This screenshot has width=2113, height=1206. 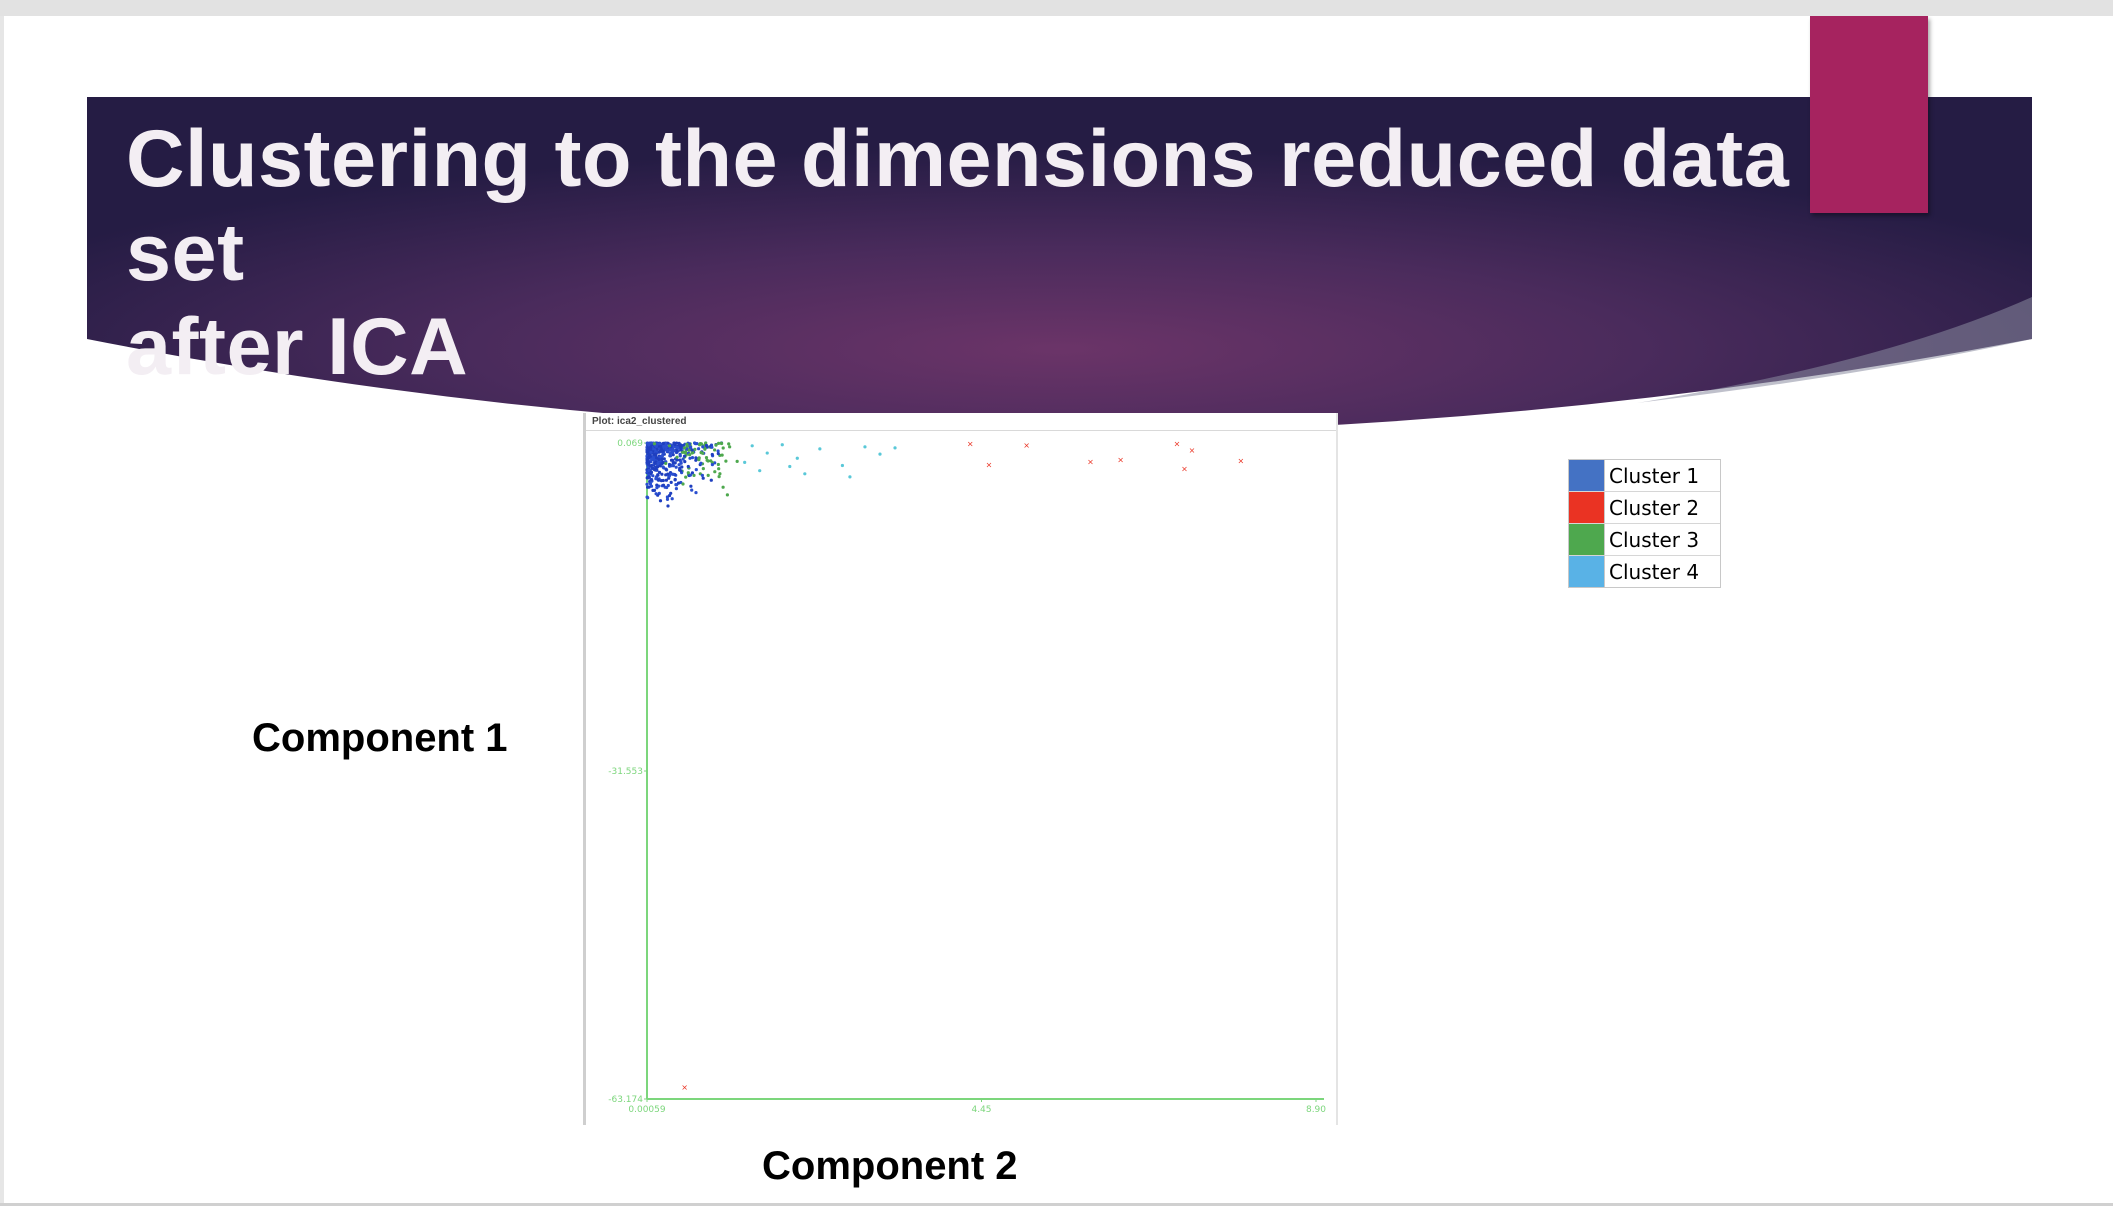 What do you see at coordinates (961, 422) in the screenshot?
I see `plot-window-header: Plot: ica2_clustered` at bounding box center [961, 422].